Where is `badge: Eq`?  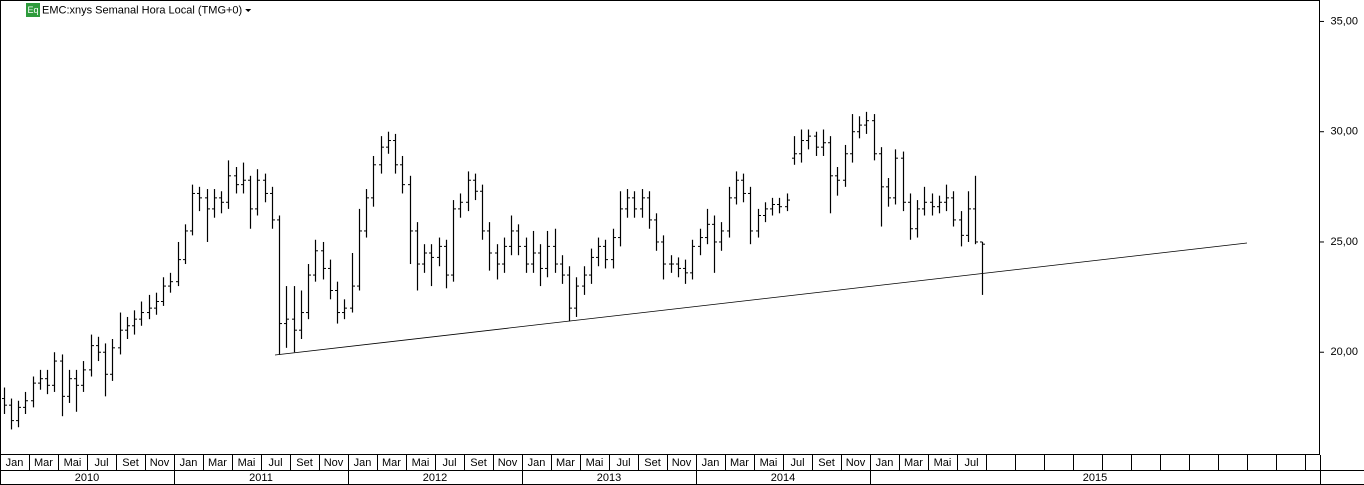
badge: Eq is located at coordinates (32, 10).